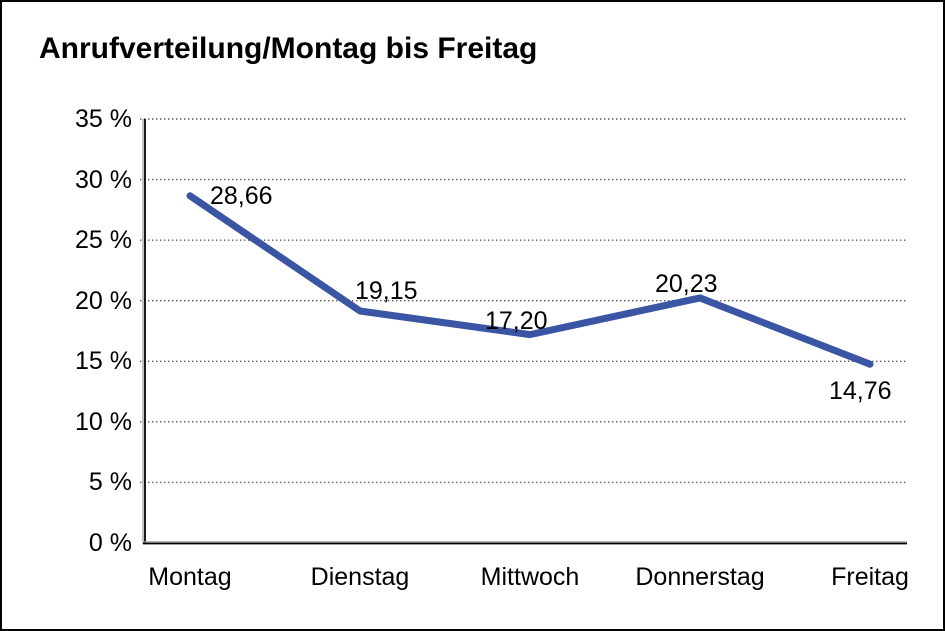 This screenshot has height=631, width=945. I want to click on y-axis-tick-label: 35 %, so click(103, 119).